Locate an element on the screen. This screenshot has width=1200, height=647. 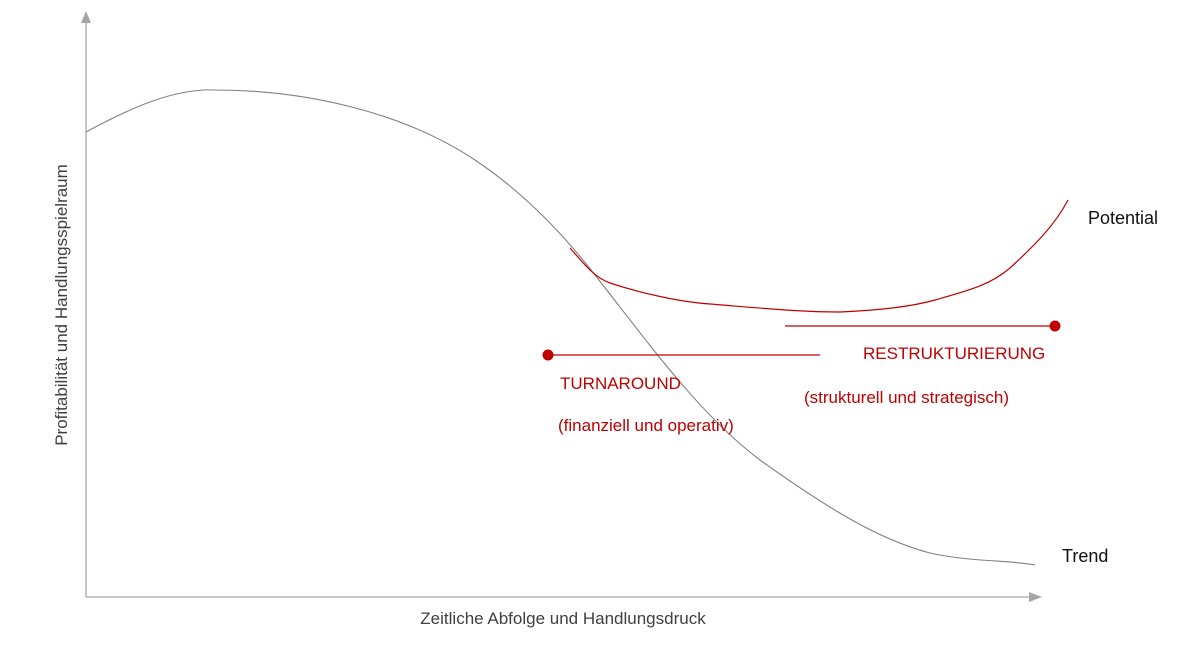
turnaround-subtitle: (finanziell und operativ) is located at coordinates (646, 425).